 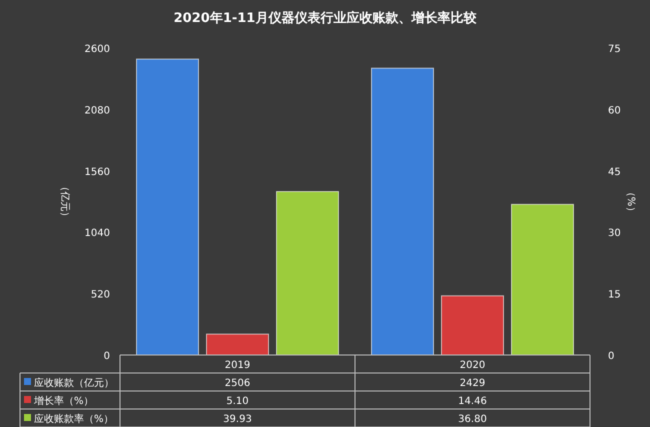 I want to click on y-tick-label: 1560, so click(x=97, y=172).